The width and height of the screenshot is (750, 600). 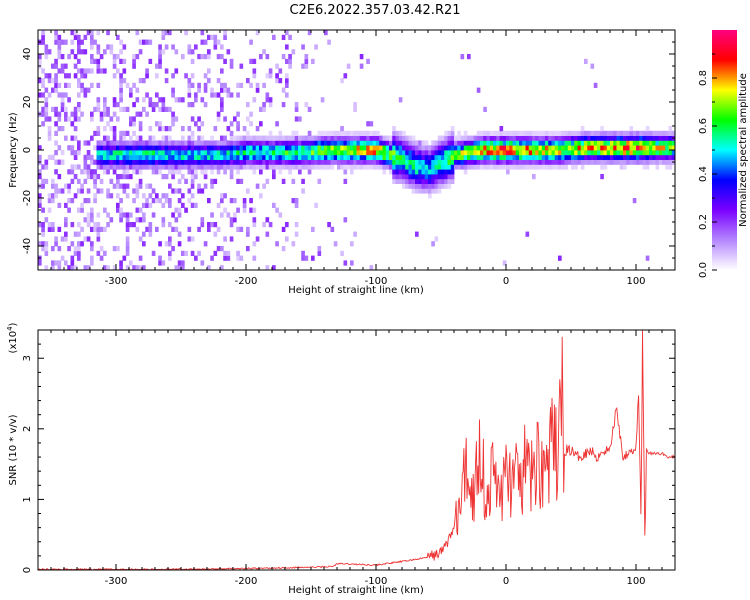 What do you see at coordinates (12, 337) in the screenshot?
I see `snr-y-multiplier: (x104)` at bounding box center [12, 337].